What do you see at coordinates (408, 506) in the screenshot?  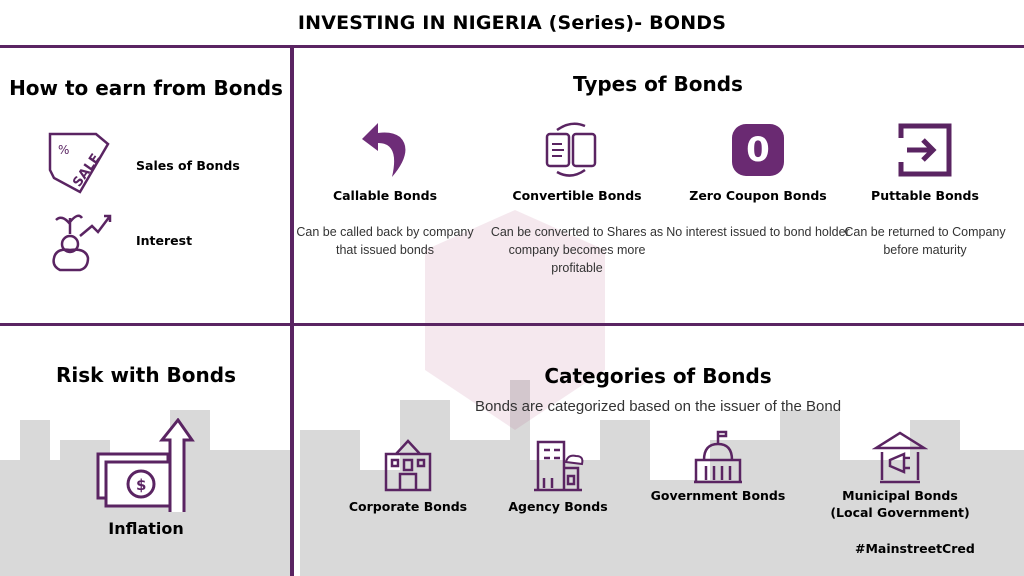 I see `category-label: Corporate Bonds` at bounding box center [408, 506].